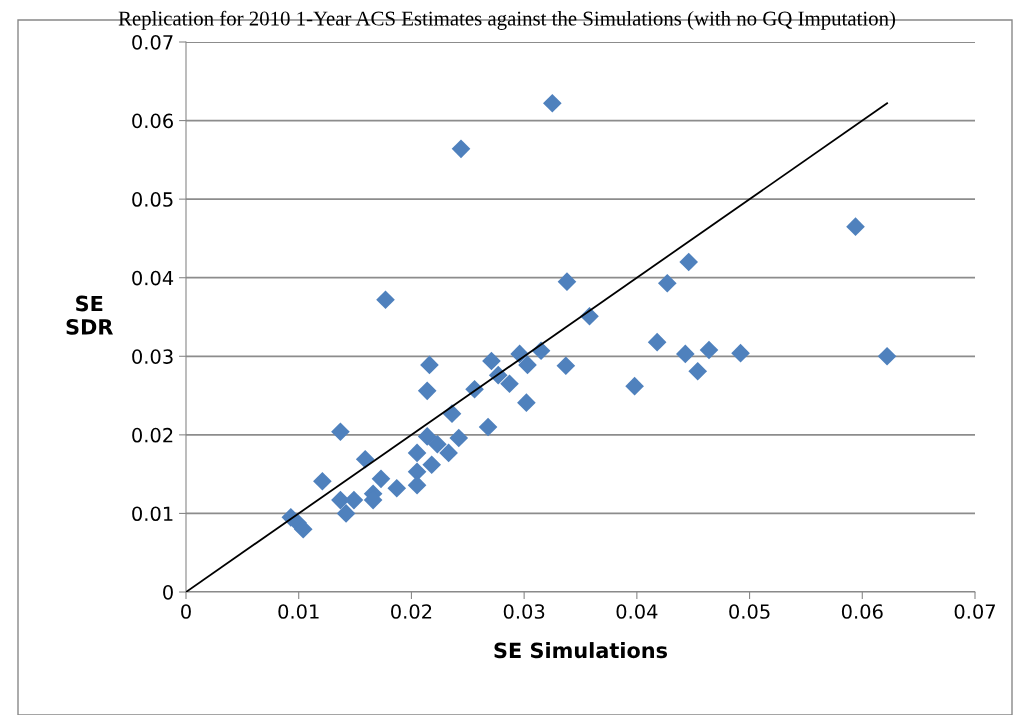 Image resolution: width=1014 pixels, height=715 pixels. What do you see at coordinates (749, 611) in the screenshot?
I see `x-tick-label: 0.05` at bounding box center [749, 611].